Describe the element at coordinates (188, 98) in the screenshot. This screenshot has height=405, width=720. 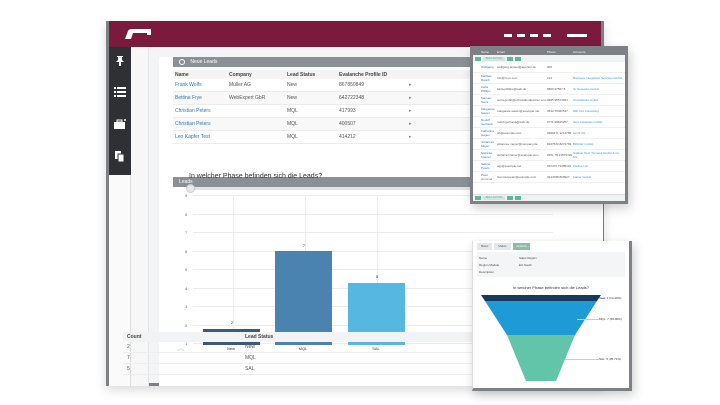
I see `lead-name-link: Bettina Frye` at that location.